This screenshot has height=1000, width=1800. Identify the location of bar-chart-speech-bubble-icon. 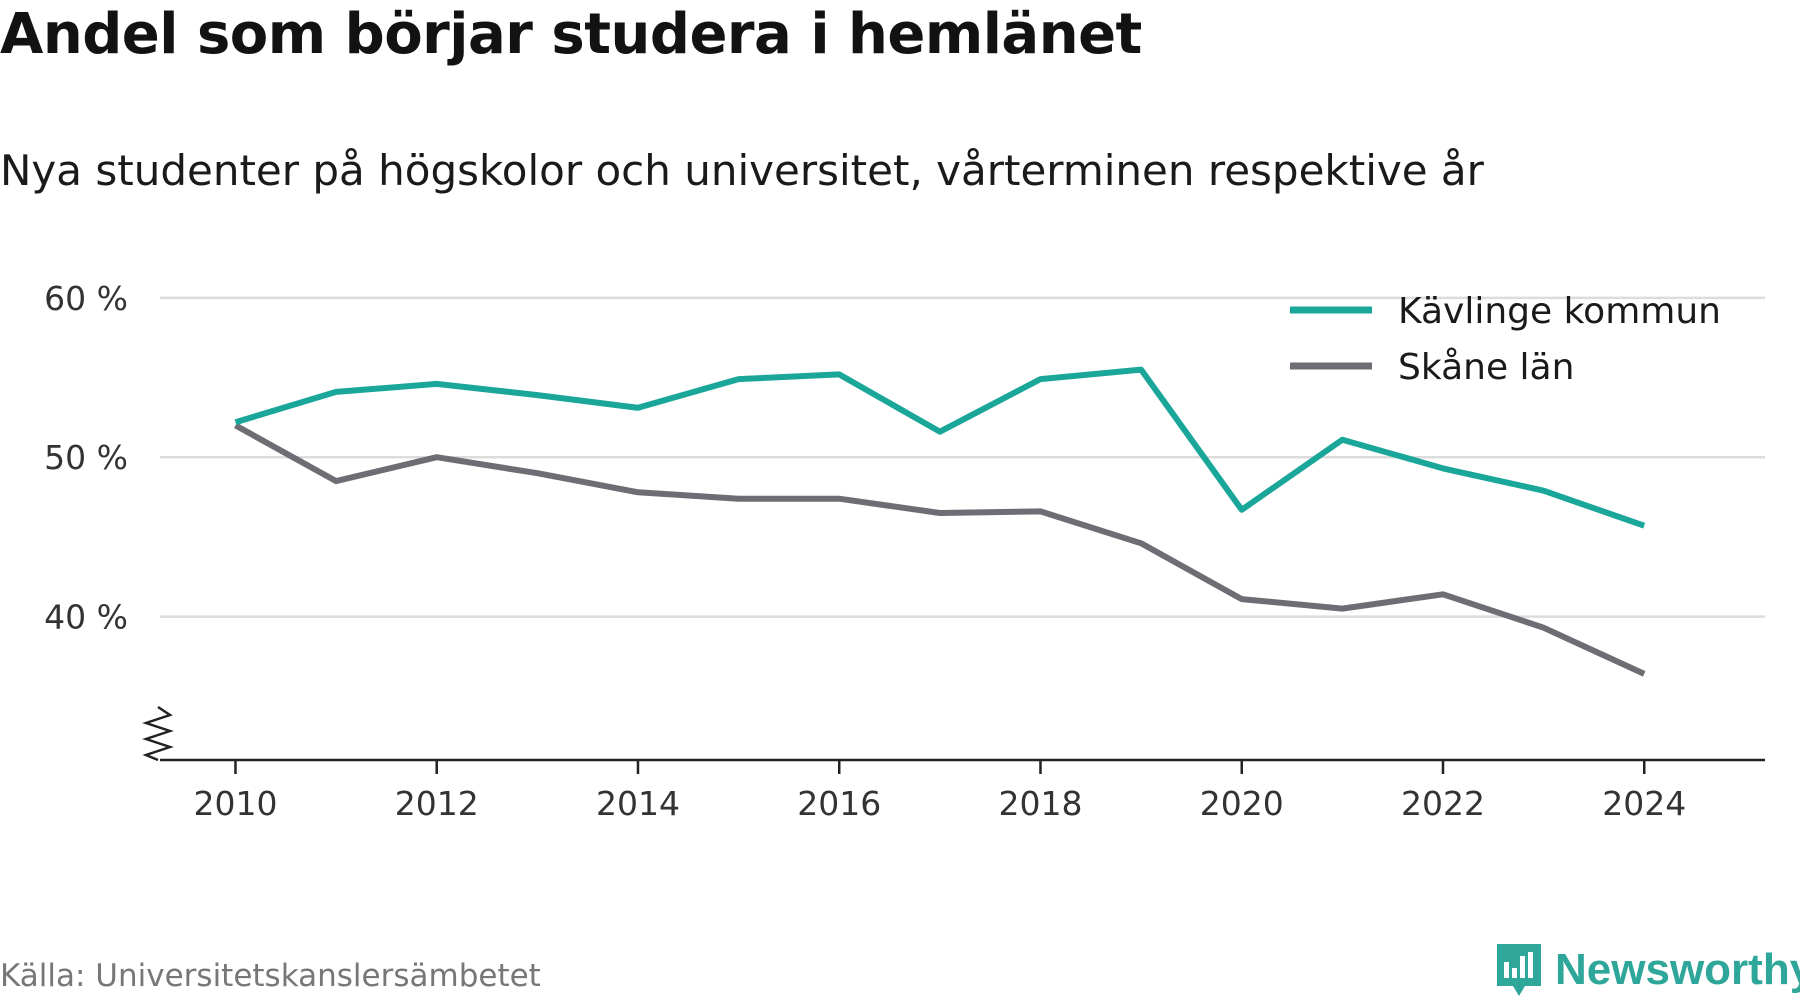
(1519, 970).